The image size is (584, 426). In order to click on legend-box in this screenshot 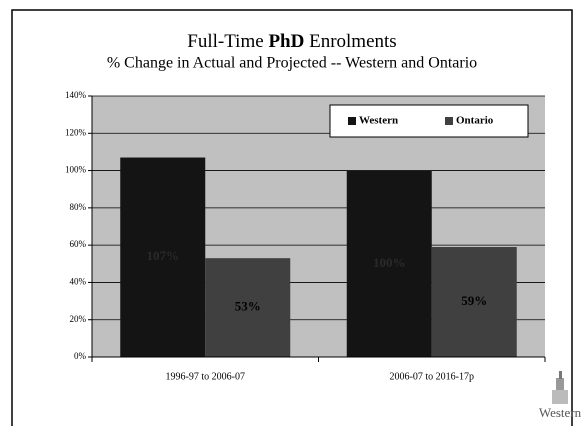, I will do `click(429, 121)`.